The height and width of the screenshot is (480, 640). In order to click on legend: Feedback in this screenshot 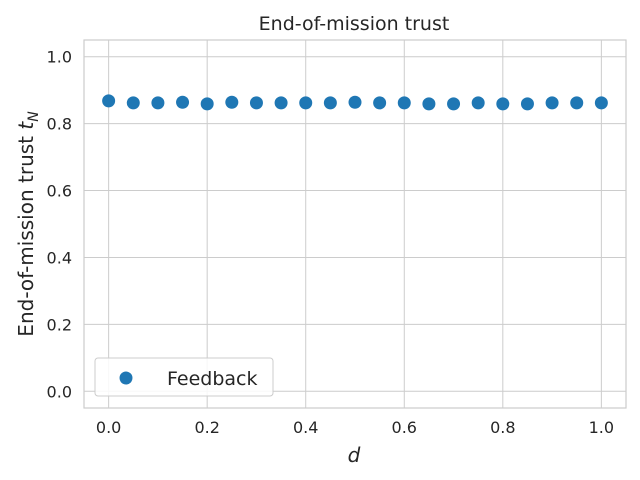, I will do `click(184, 377)`.